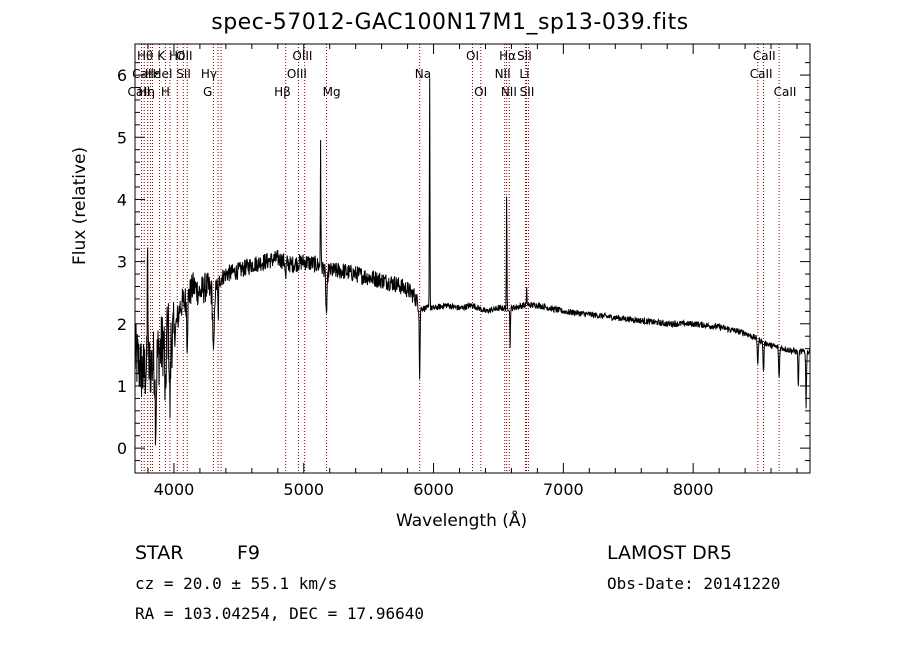 The width and height of the screenshot is (900, 649). What do you see at coordinates (433, 489) in the screenshot?
I see `x-tick-label: 6000` at bounding box center [433, 489].